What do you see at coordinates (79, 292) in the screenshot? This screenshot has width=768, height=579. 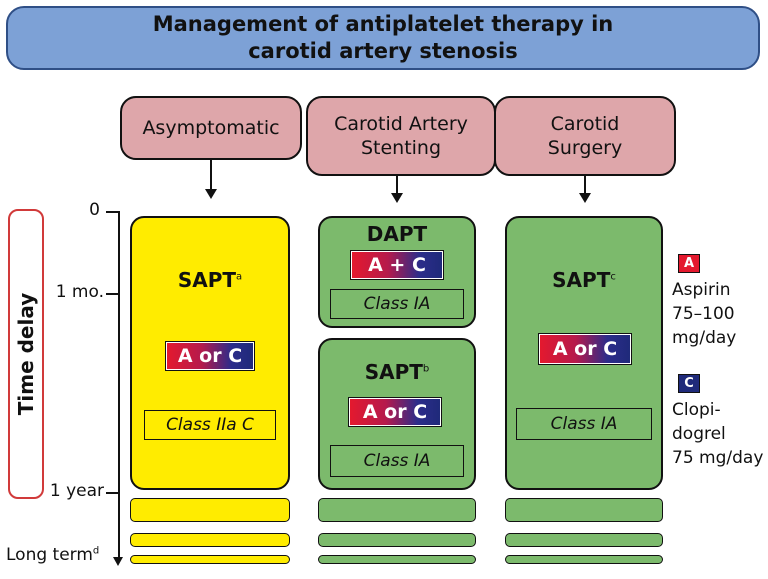 I see `tick-label-1-mo: 1 mo.` at bounding box center [79, 292].